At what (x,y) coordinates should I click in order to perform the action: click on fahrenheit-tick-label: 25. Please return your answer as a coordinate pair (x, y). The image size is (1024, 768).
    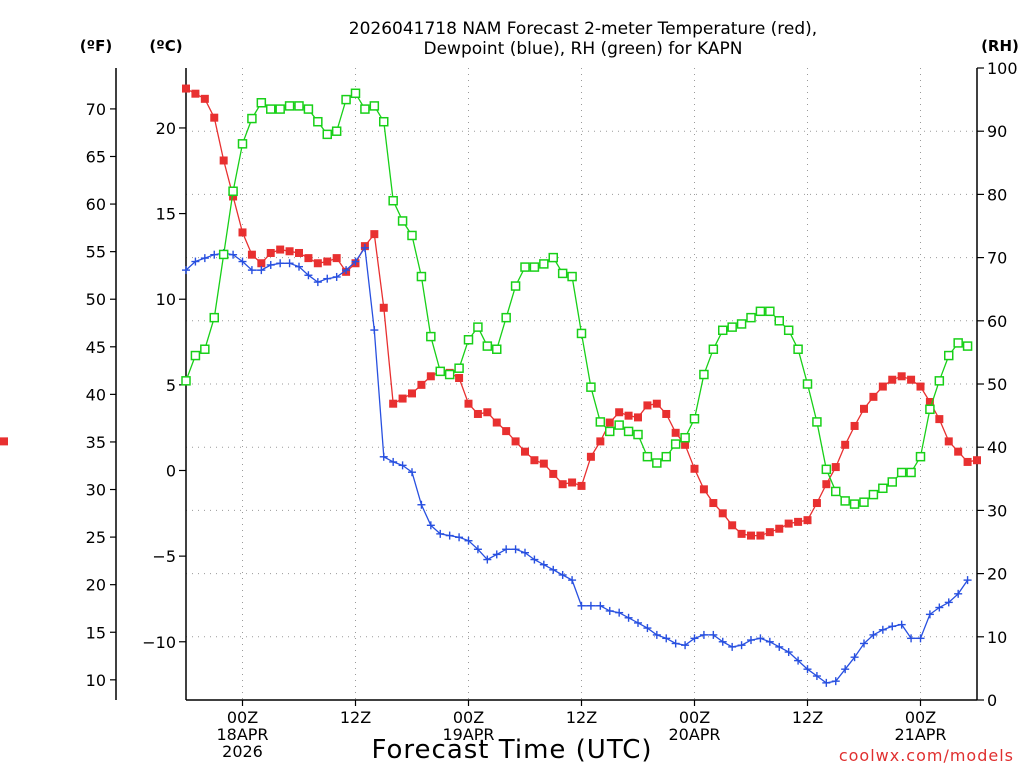
    Looking at the image, I should click on (96, 537).